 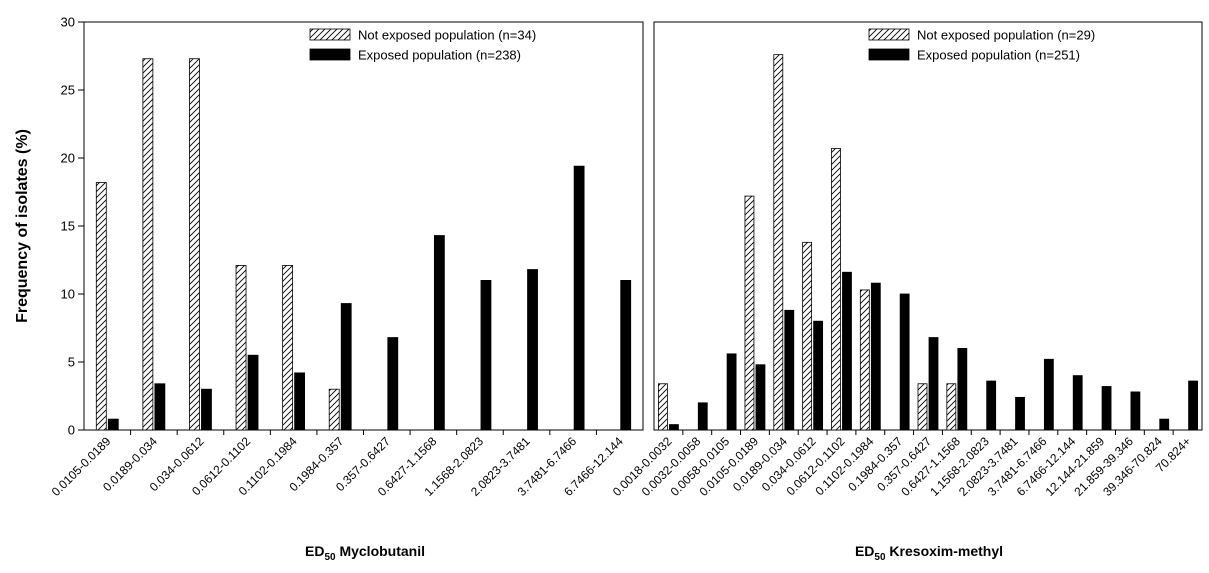 What do you see at coordinates (447, 35) in the screenshot?
I see `legend-label: Not exposed population (n=34)` at bounding box center [447, 35].